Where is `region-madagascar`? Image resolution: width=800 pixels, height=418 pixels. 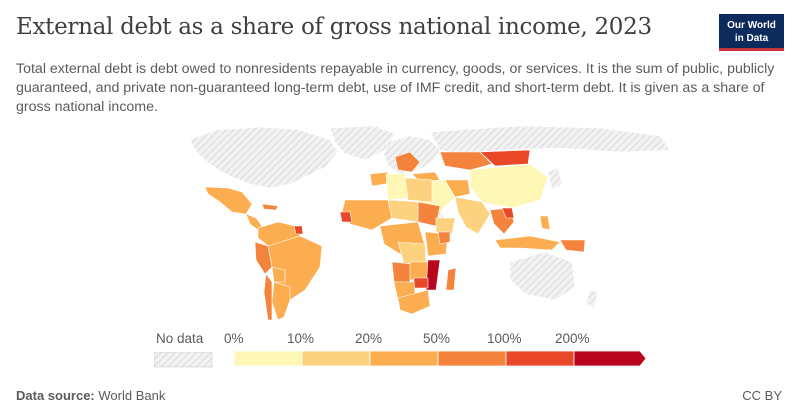
region-madagascar is located at coordinates (451, 279).